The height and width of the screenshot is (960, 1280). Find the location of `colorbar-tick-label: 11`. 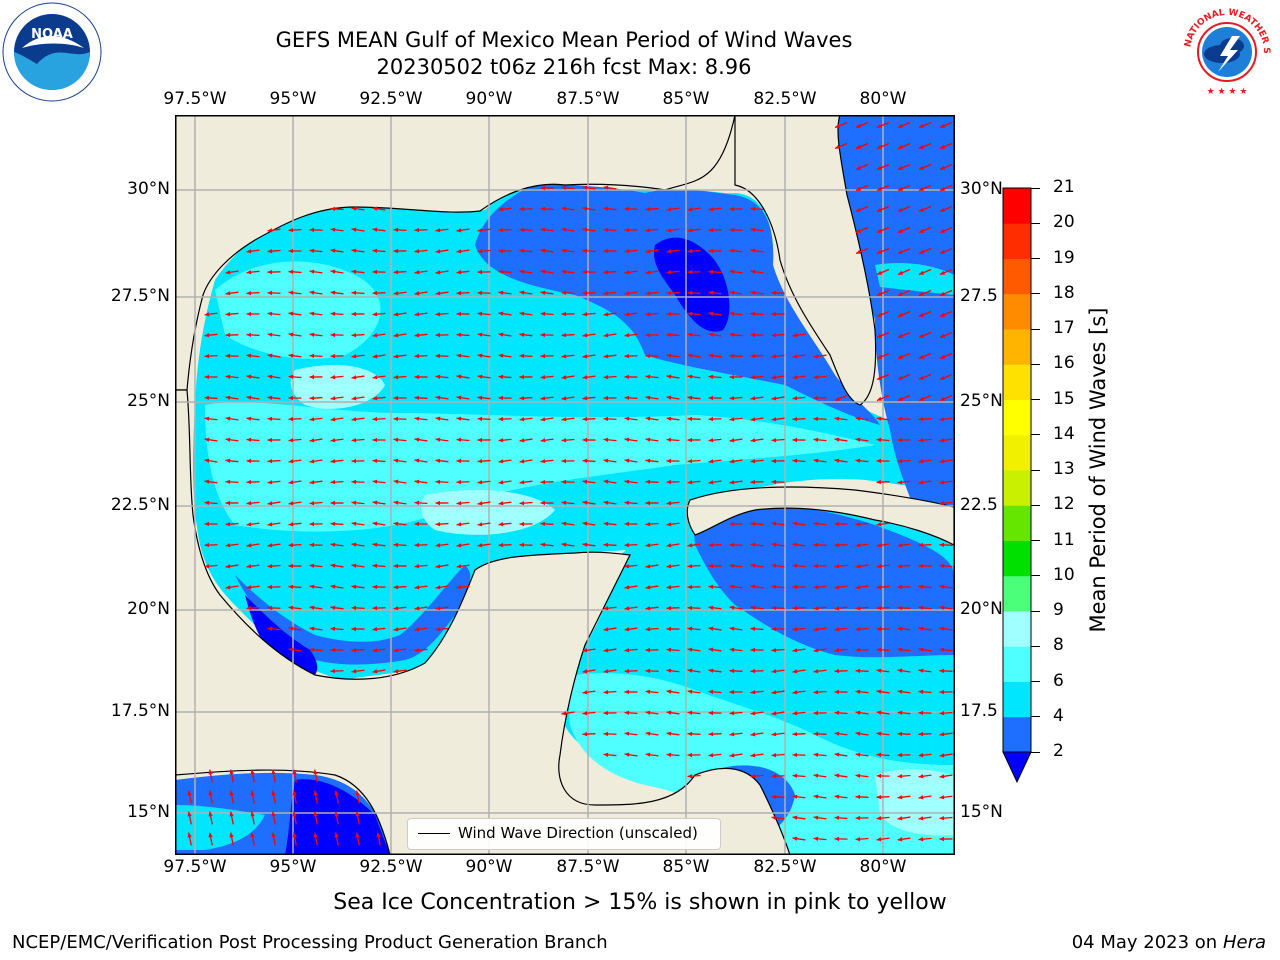

colorbar-tick-label: 11 is located at coordinates (1064, 539).